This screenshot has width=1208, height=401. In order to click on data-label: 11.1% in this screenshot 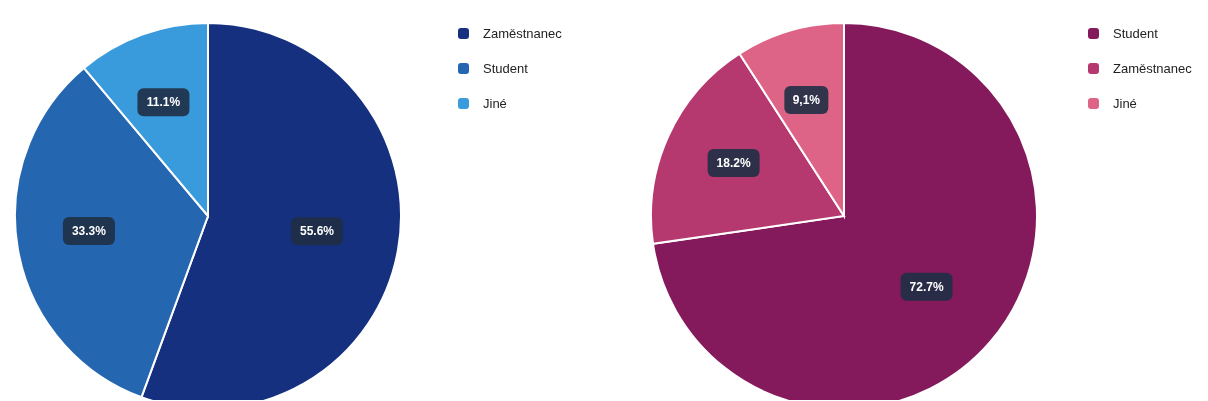, I will do `click(163, 102)`.